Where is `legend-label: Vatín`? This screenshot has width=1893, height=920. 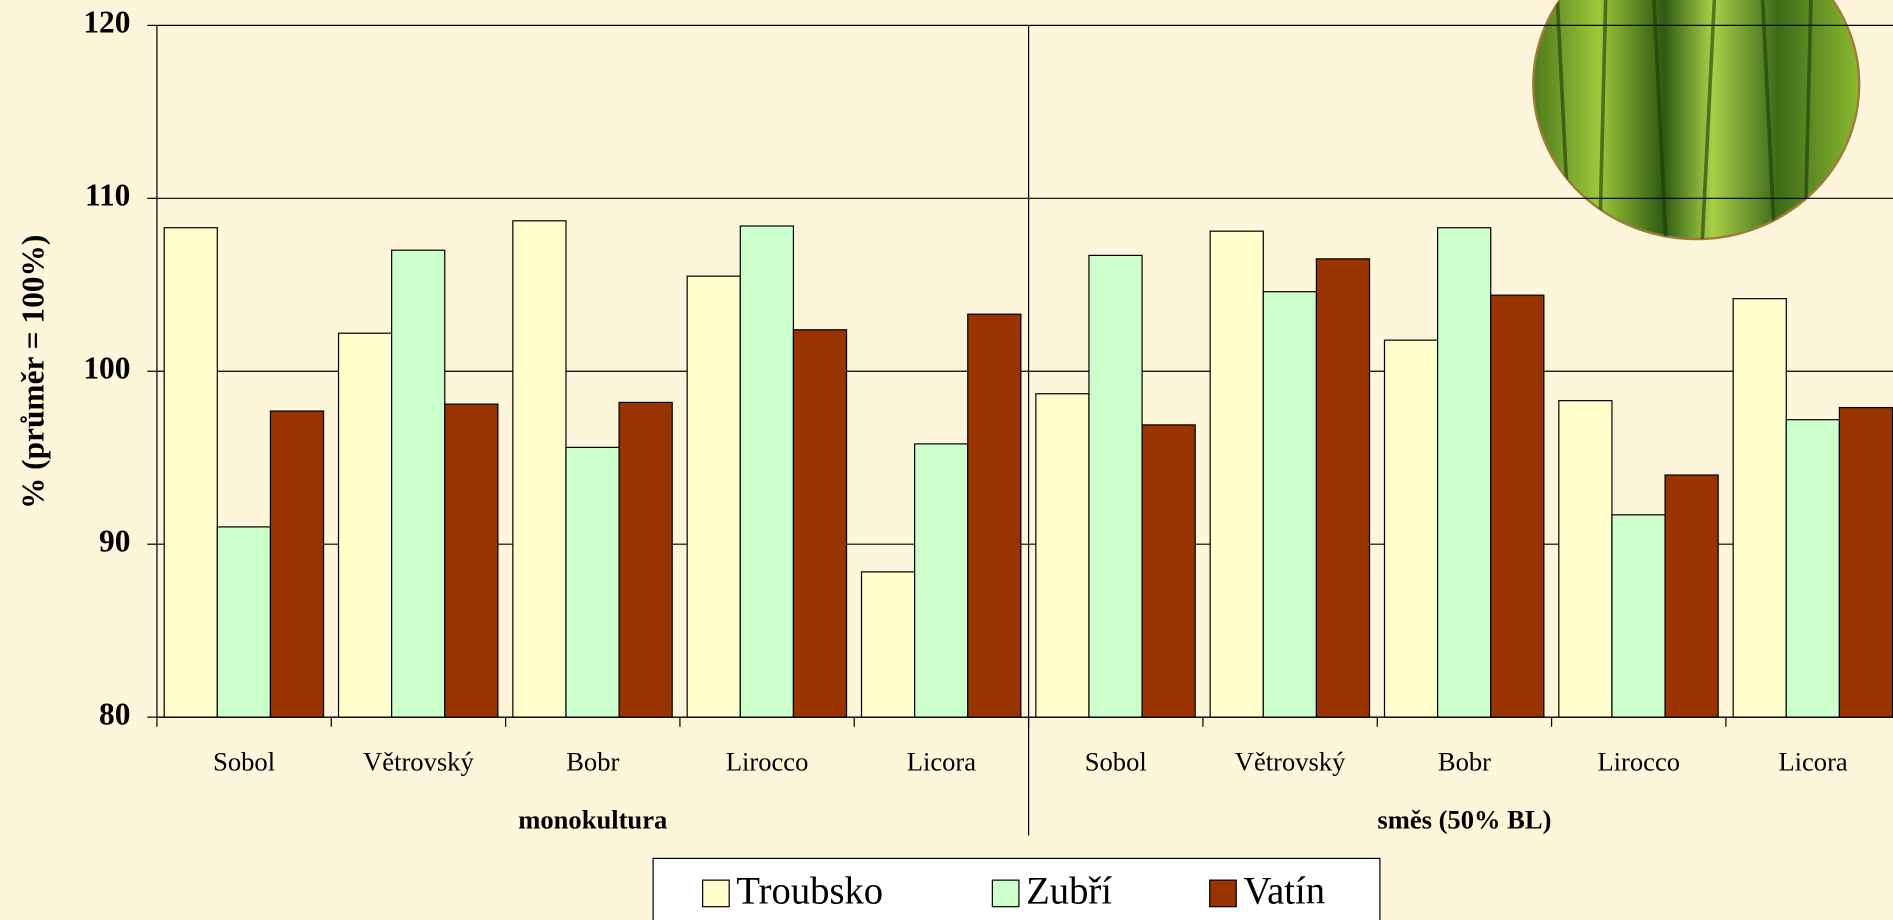 legend-label: Vatín is located at coordinates (1284, 891).